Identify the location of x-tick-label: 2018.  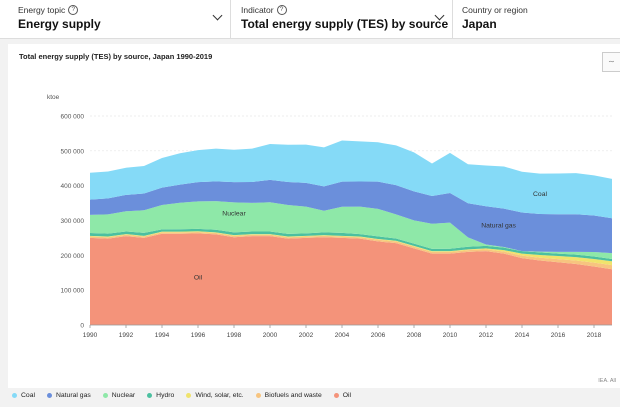
(594, 335).